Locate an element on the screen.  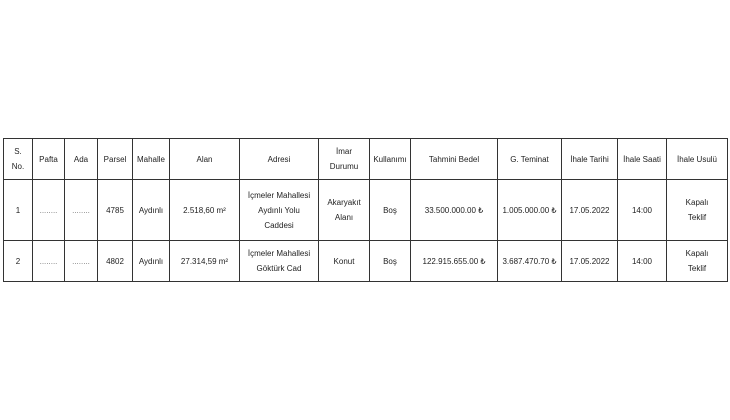
cell-line: Alanı is located at coordinates (344, 217).